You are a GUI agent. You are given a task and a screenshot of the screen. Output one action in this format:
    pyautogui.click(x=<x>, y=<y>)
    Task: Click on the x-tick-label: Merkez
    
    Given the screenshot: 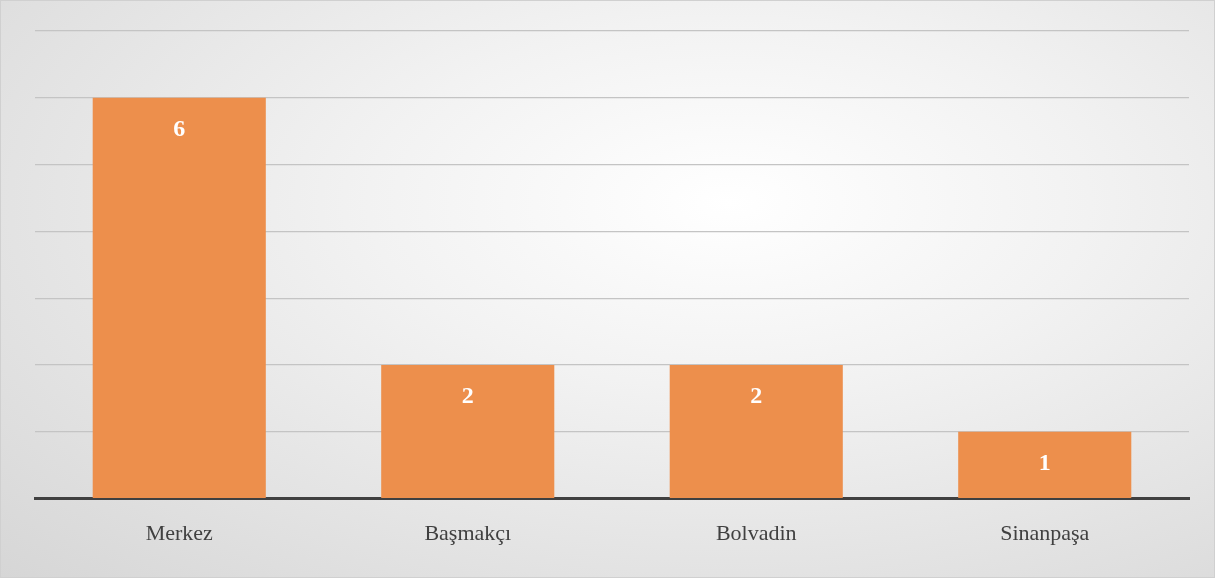 What is the action you would take?
    pyautogui.click(x=179, y=532)
    